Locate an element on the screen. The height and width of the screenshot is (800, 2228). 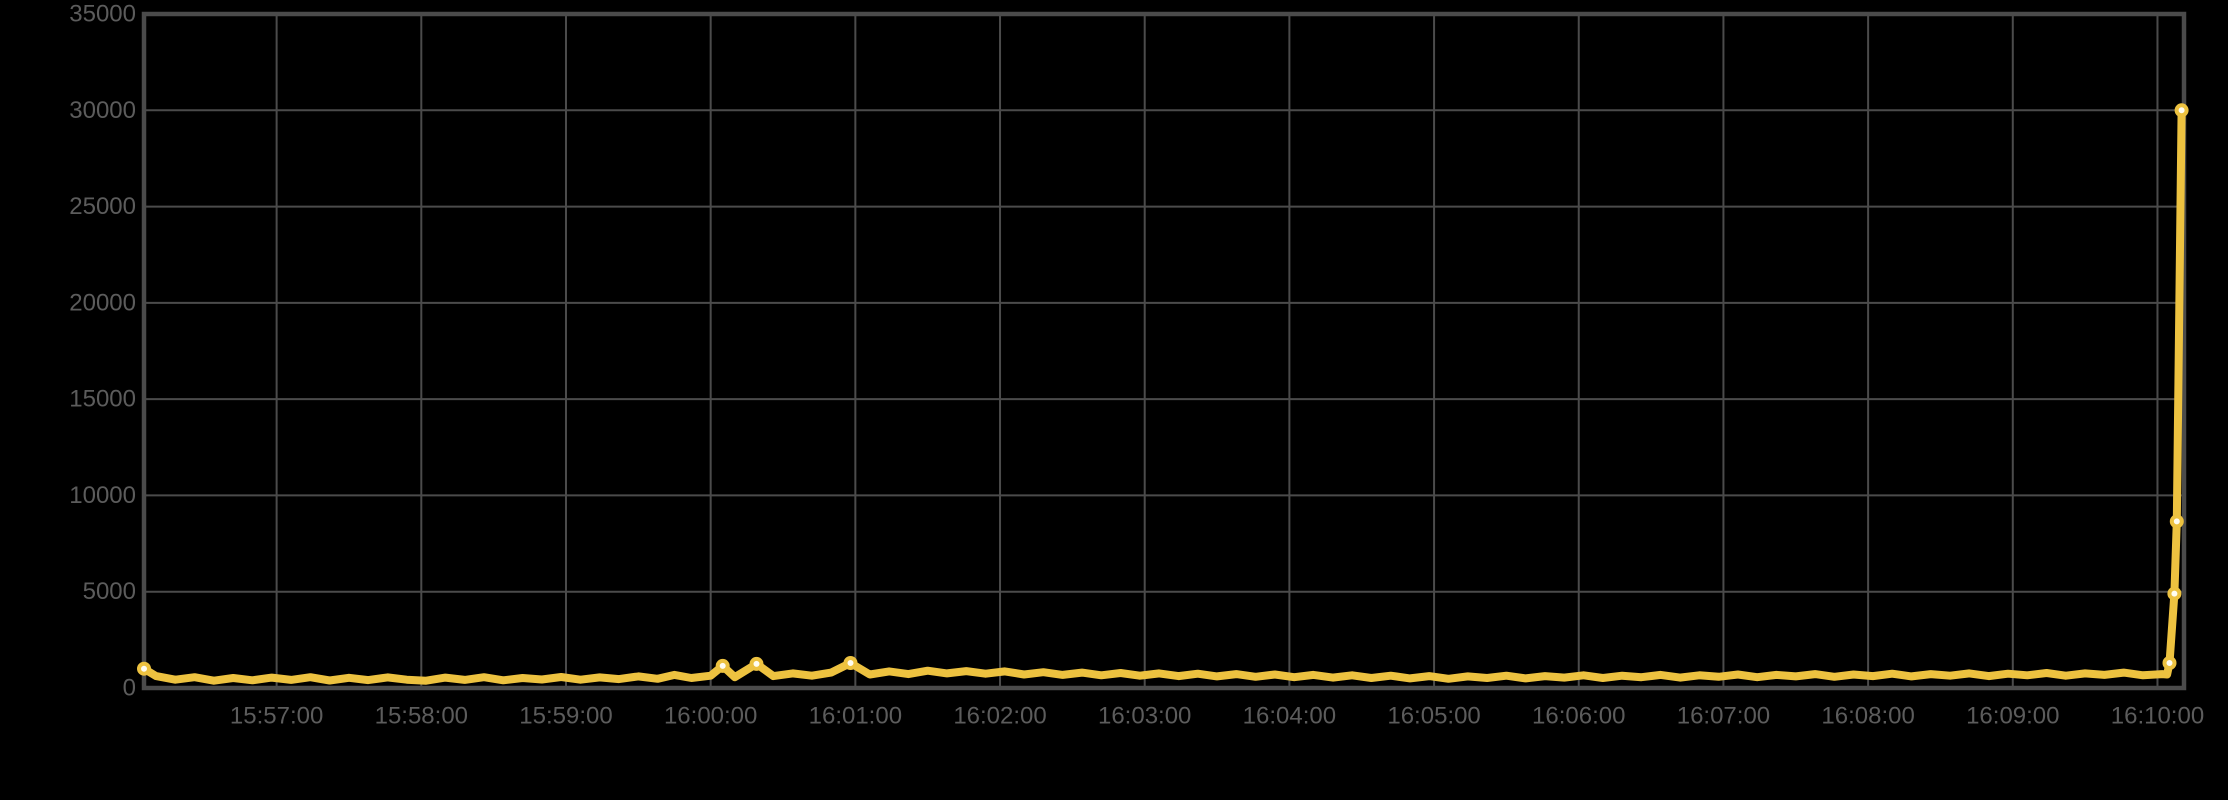
y-axis-tick-label: 25000 is located at coordinates (102, 206).